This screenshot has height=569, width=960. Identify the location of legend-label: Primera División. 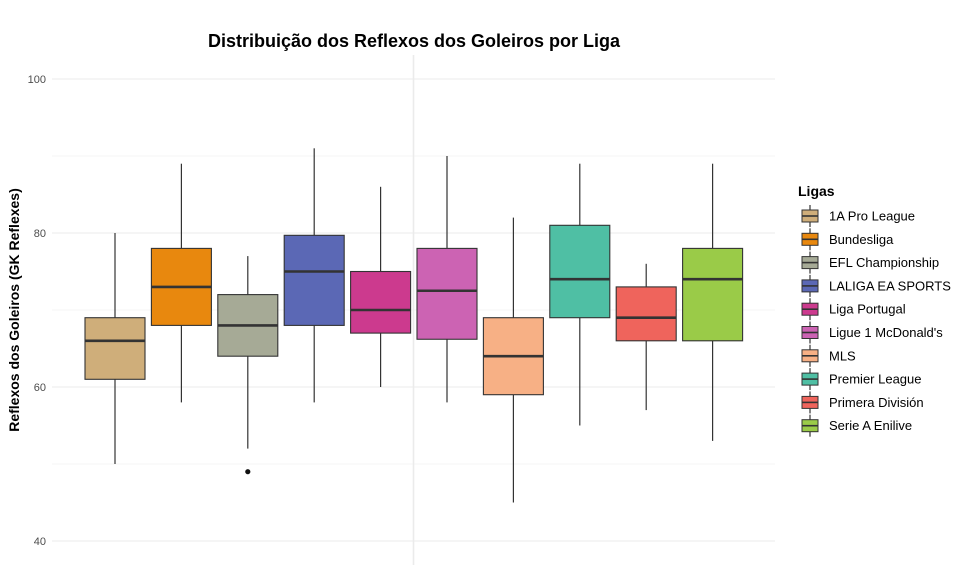
(876, 402).